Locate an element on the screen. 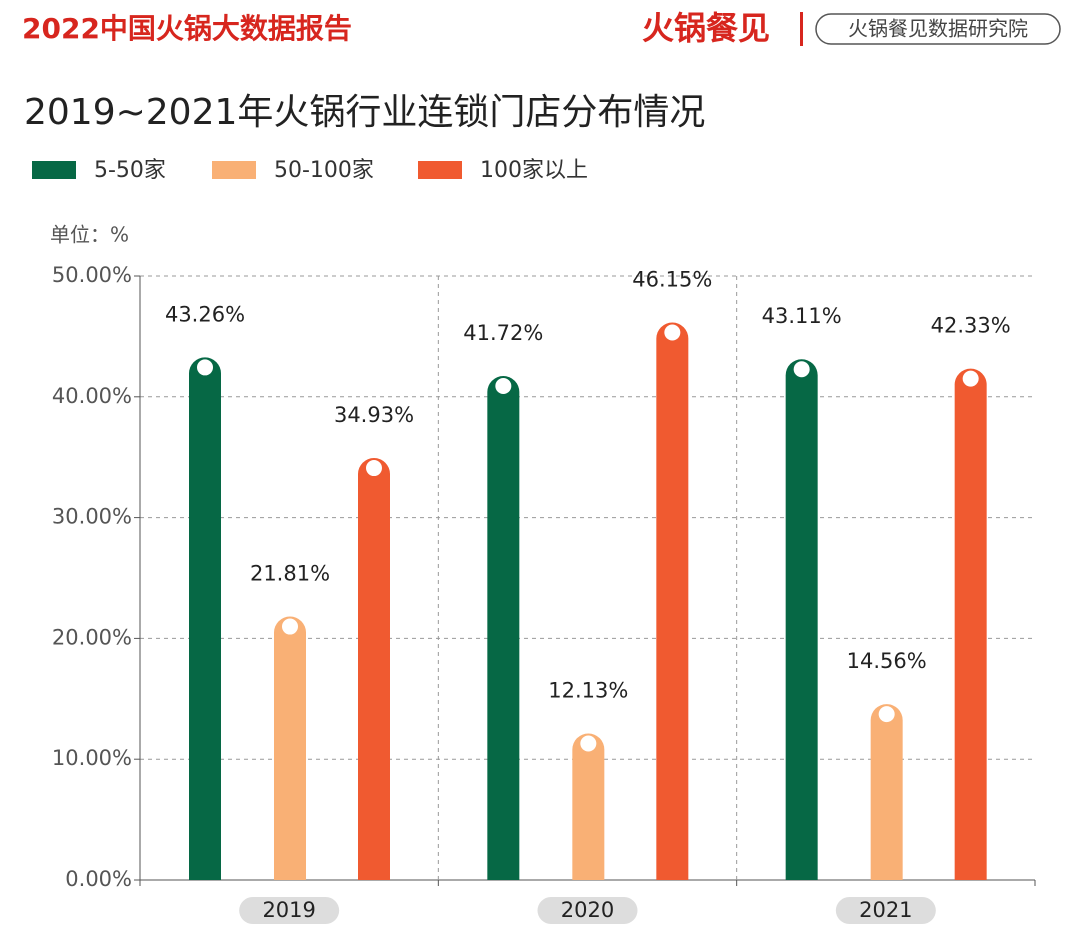 The image size is (1080, 941). y-tick-label: 50.00% is located at coordinates (92, 275).